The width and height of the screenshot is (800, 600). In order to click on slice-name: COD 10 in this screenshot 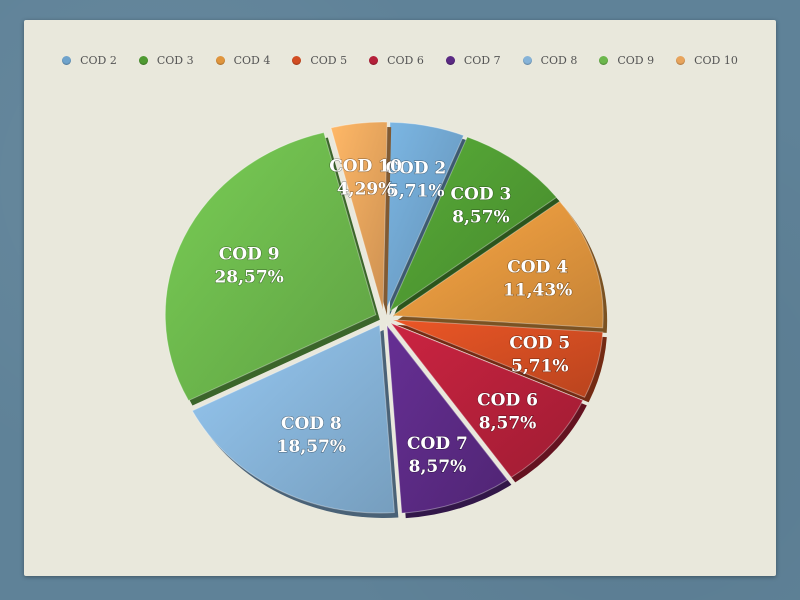, I will do `click(365, 167)`.